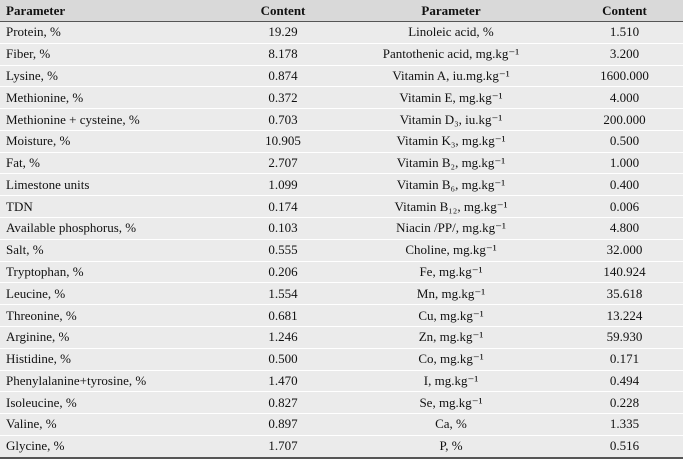 This screenshot has height=459, width=683. I want to click on parameter-cell: Choline, mg.kg⁻¹, so click(451, 250).